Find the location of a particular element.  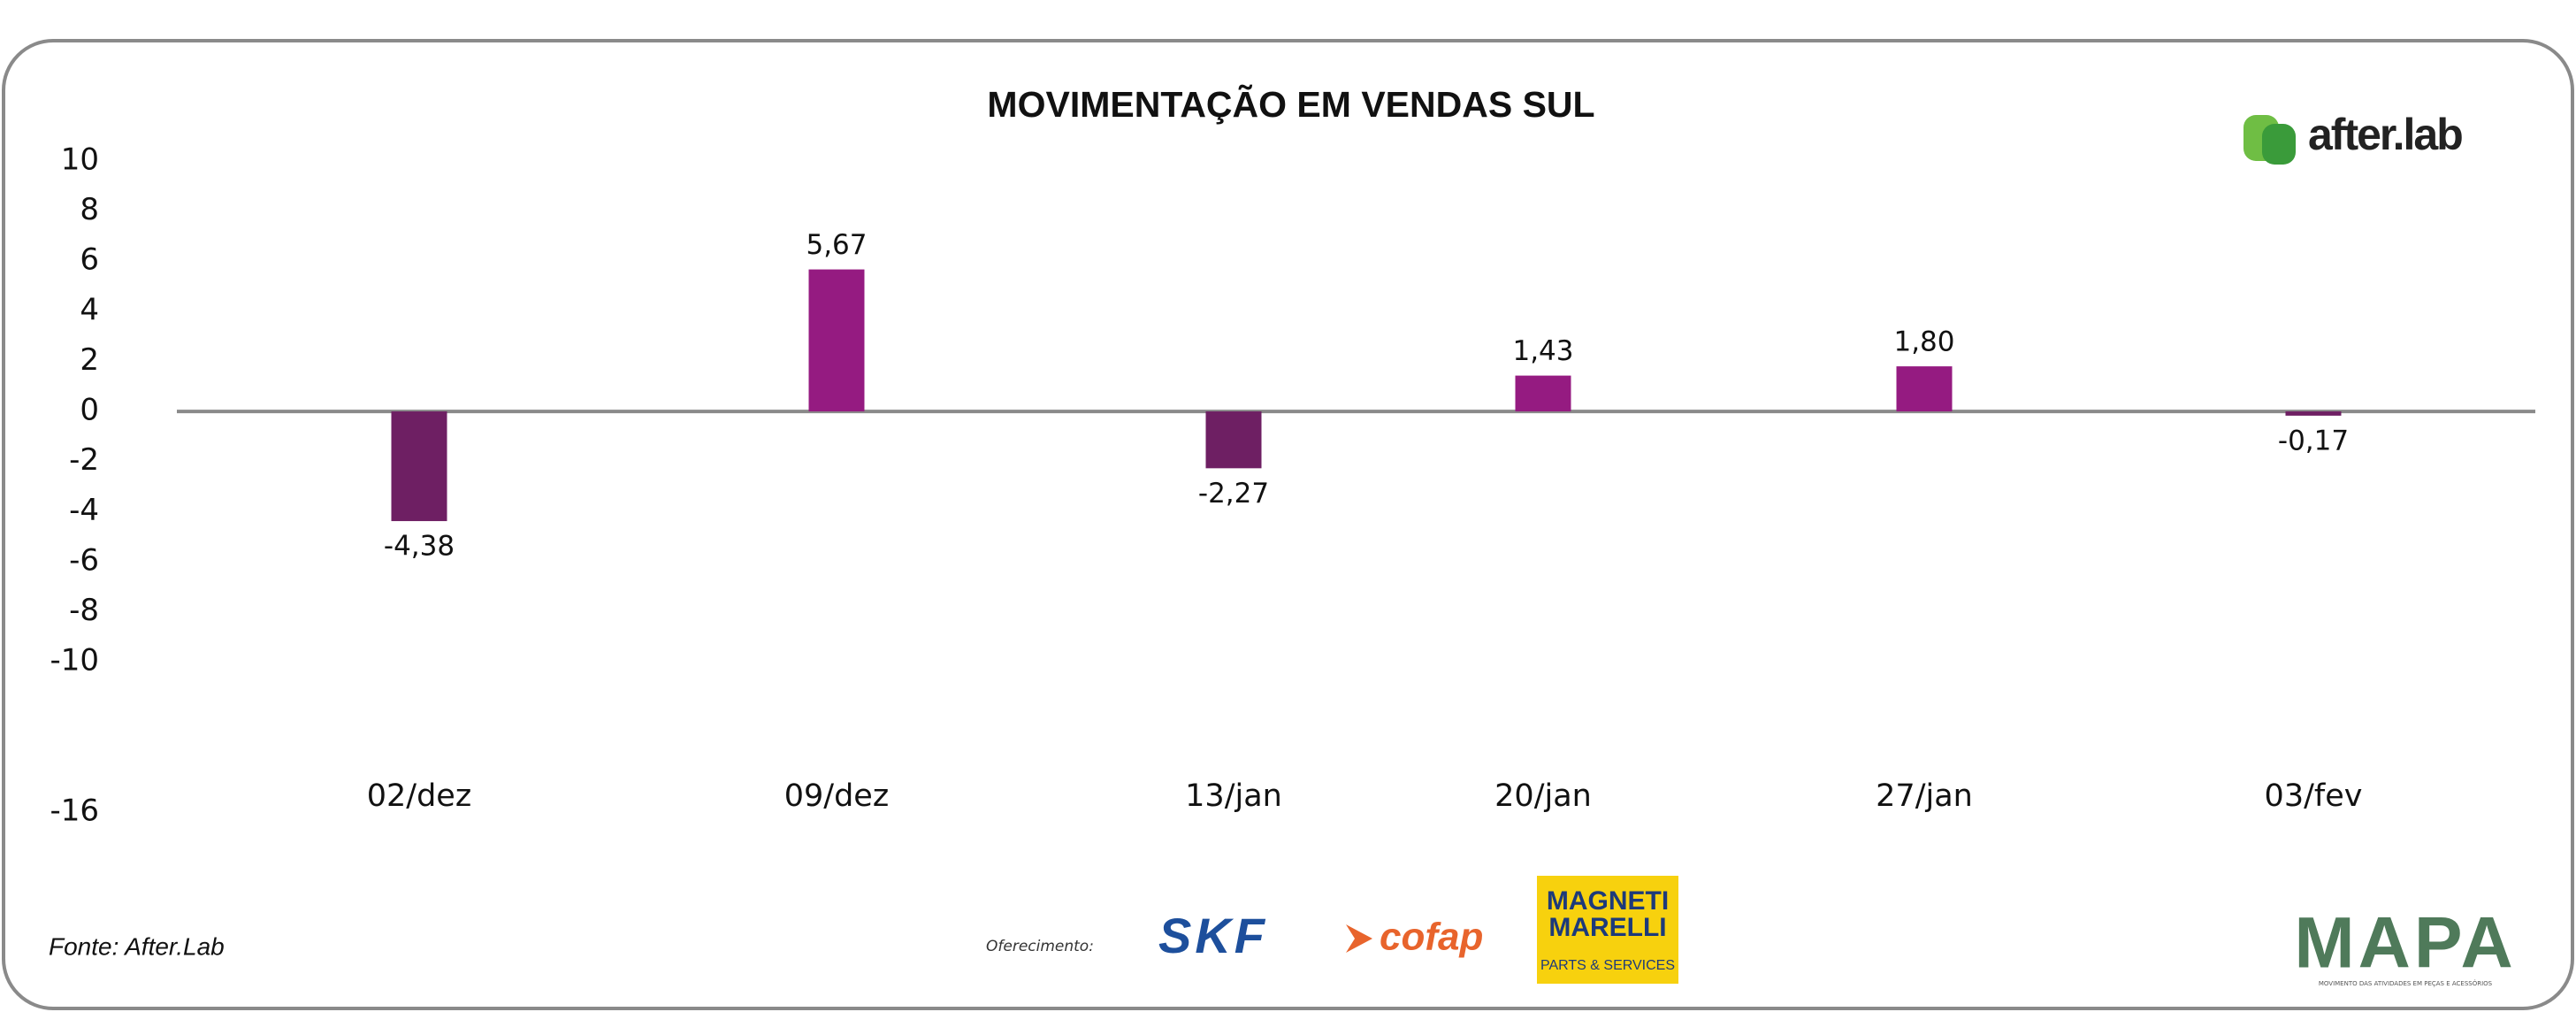

y-tick-label: 4 is located at coordinates (89, 309).